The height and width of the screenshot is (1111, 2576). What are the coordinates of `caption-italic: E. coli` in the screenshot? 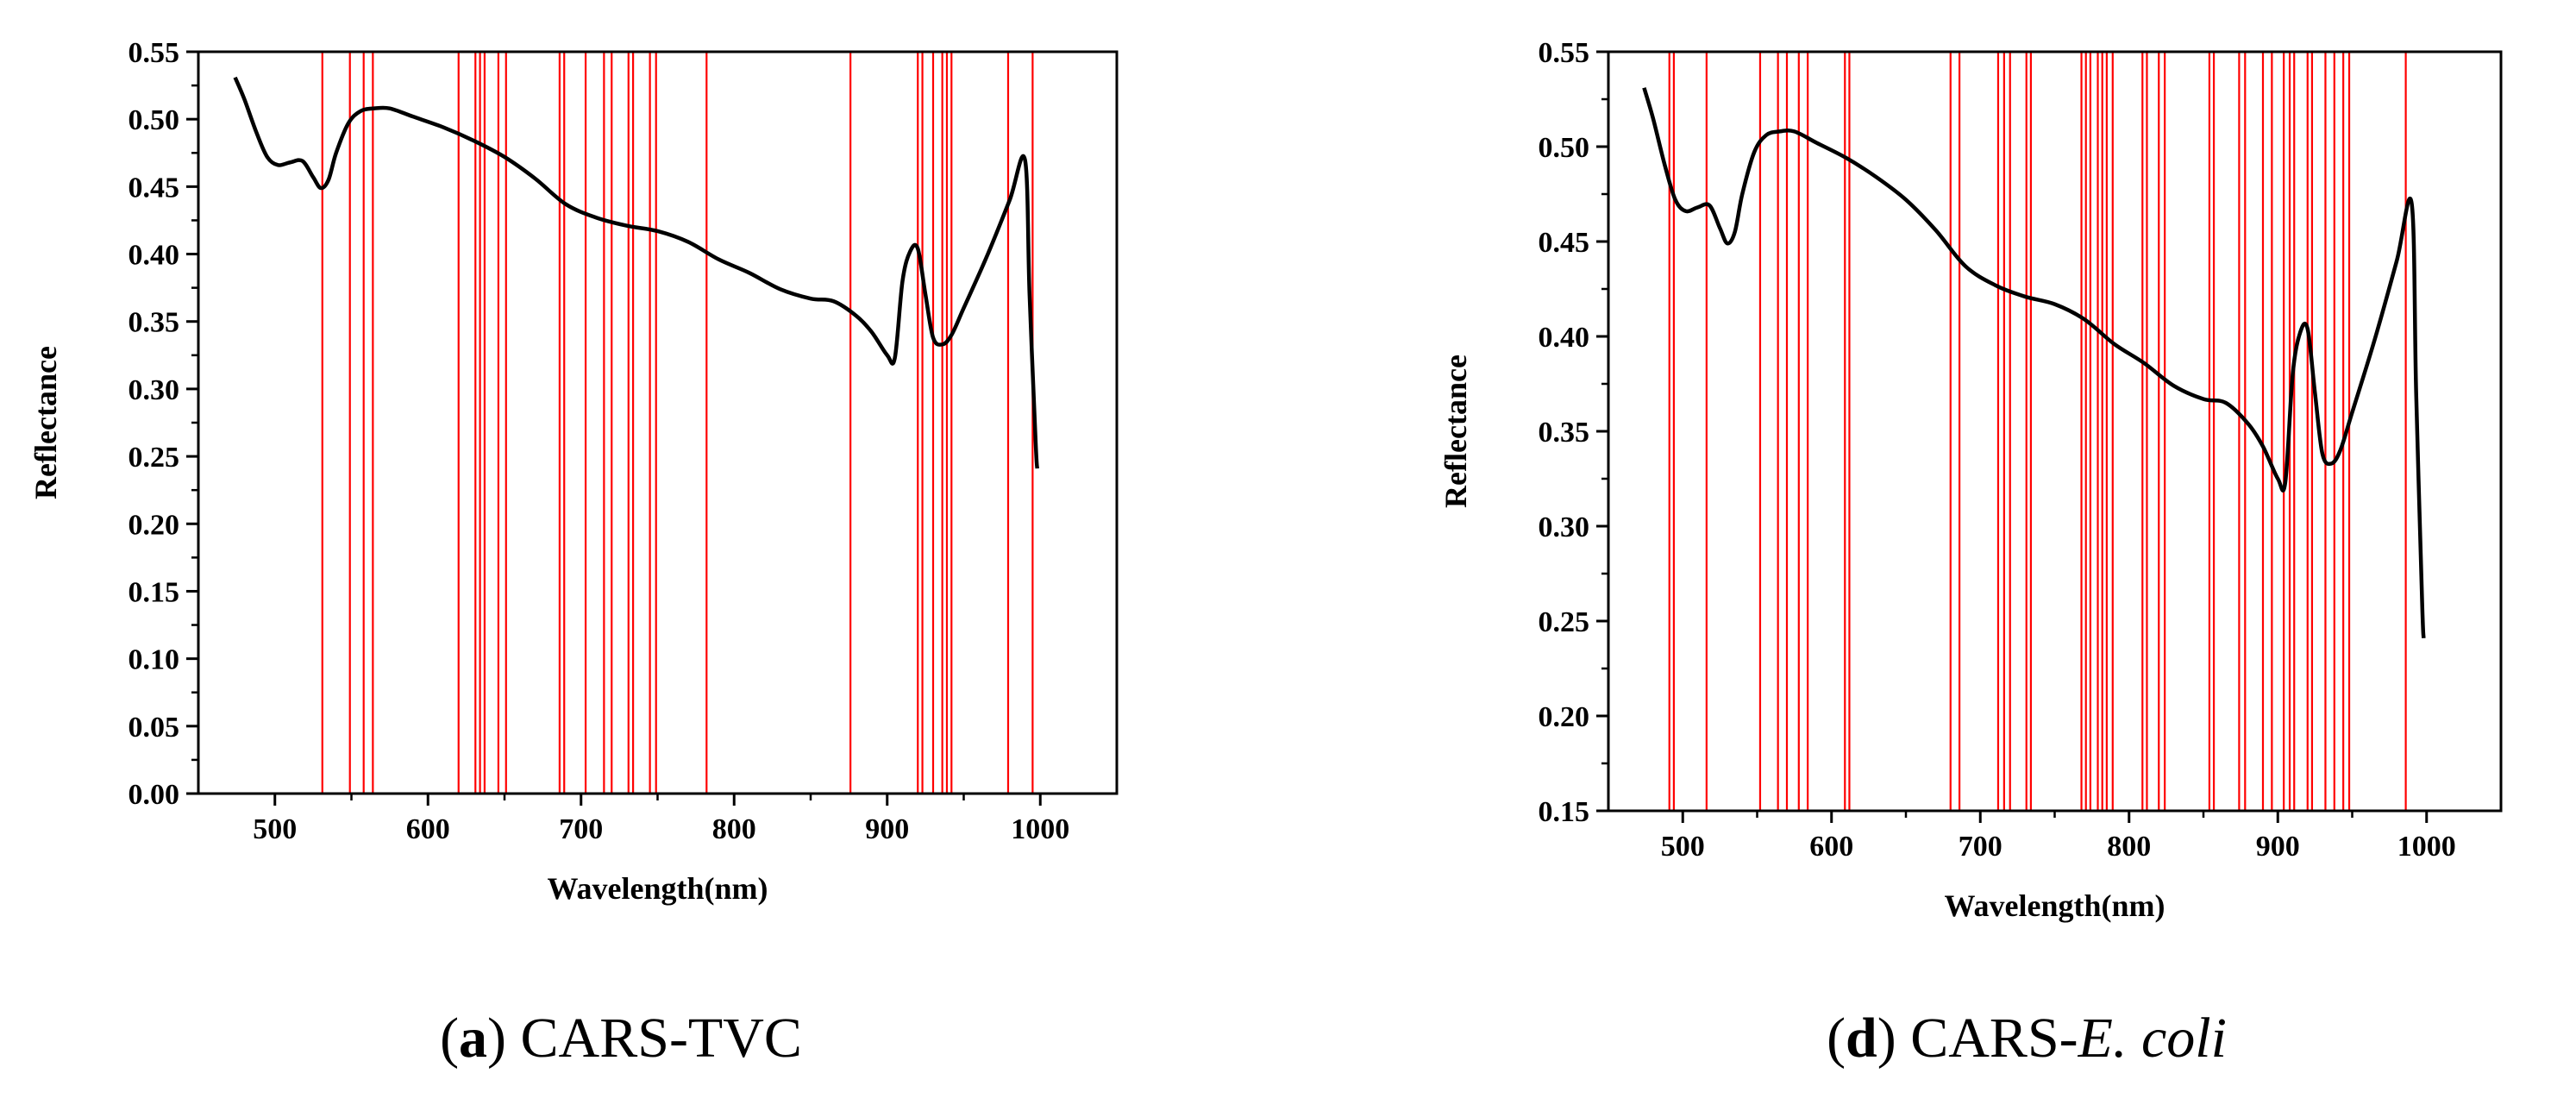 It's located at (2152, 1038).